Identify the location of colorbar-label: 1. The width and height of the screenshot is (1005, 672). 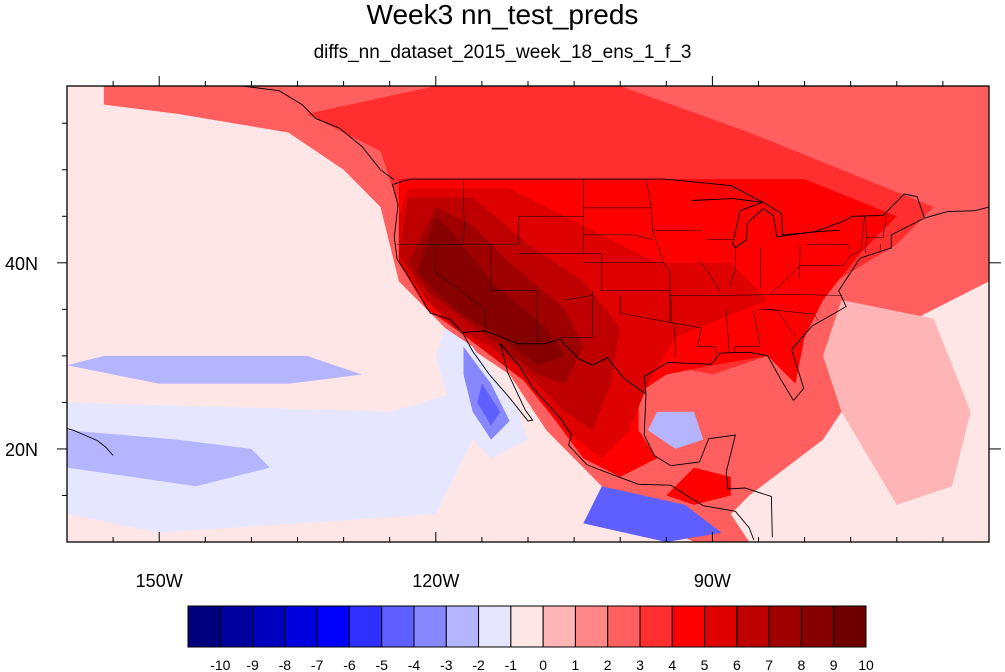
(576, 664).